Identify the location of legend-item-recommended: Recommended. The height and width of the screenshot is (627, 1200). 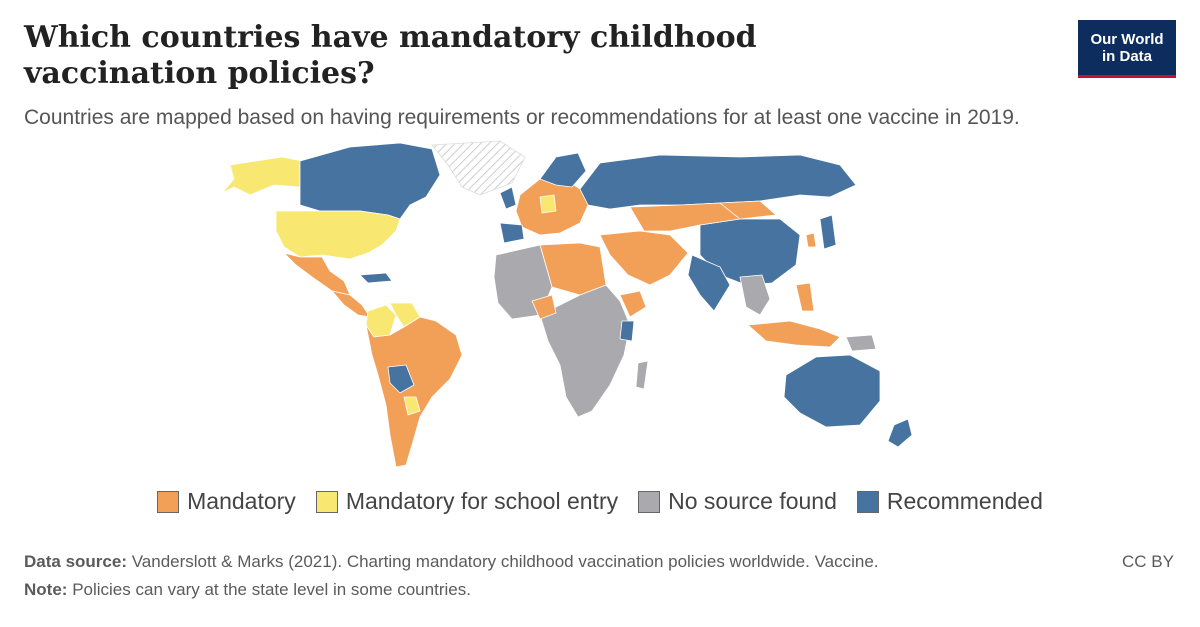
(949, 501).